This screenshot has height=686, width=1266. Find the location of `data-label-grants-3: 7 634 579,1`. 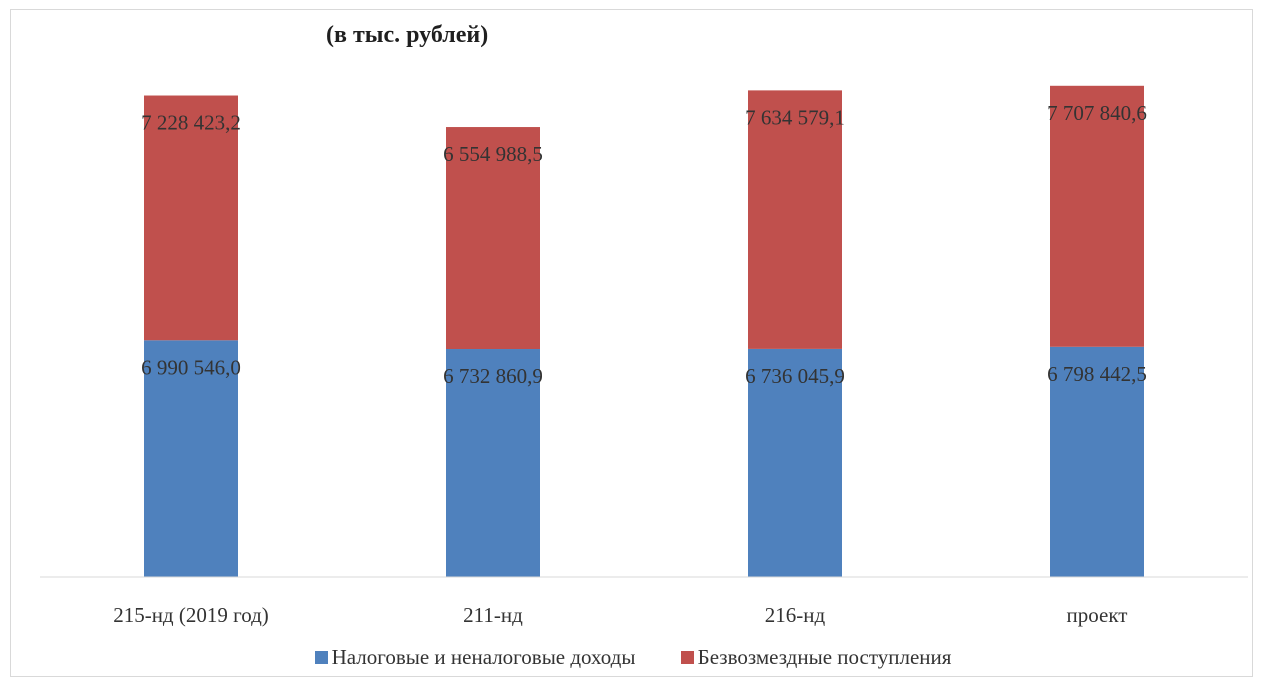

data-label-grants-3: 7 634 579,1 is located at coordinates (795, 117).